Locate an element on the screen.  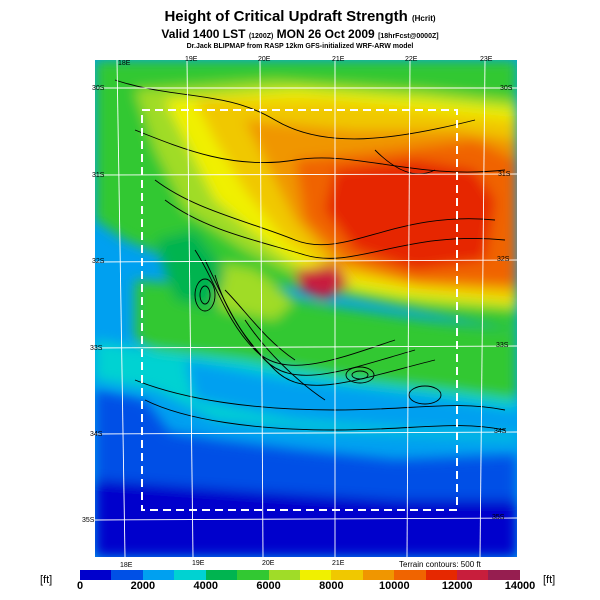
lon-top-label: 18E is located at coordinates (124, 63).